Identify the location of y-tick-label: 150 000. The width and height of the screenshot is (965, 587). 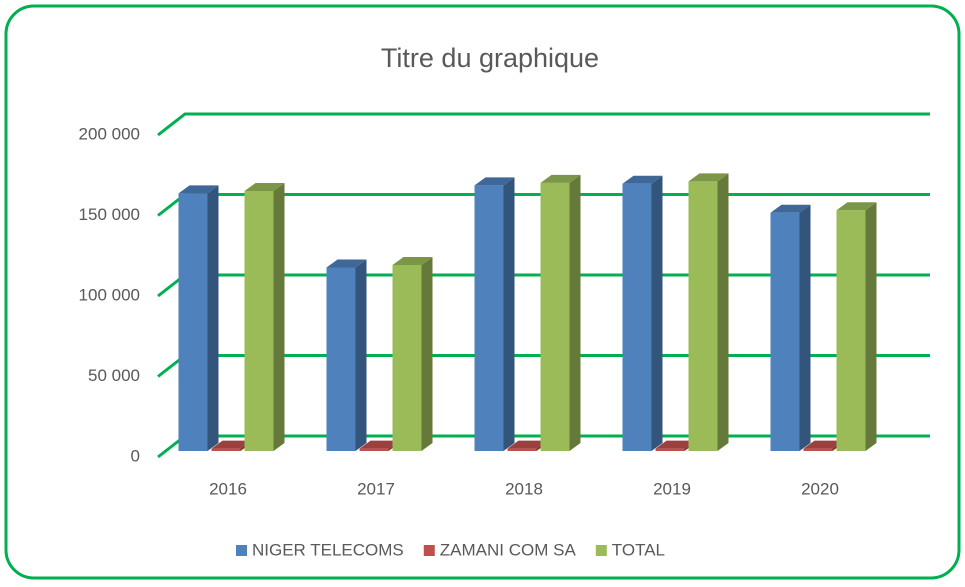
(109, 214).